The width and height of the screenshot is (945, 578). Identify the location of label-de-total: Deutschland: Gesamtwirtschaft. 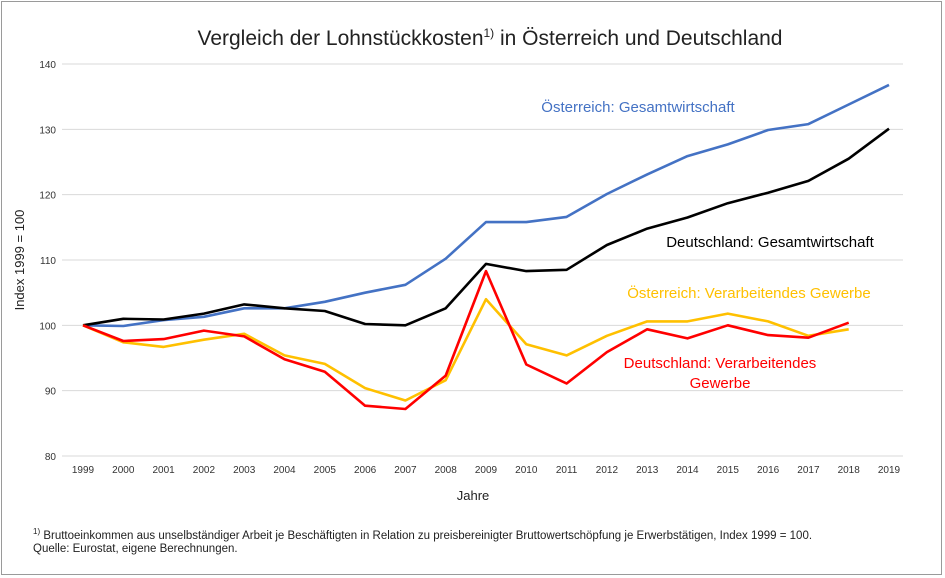
(770, 242).